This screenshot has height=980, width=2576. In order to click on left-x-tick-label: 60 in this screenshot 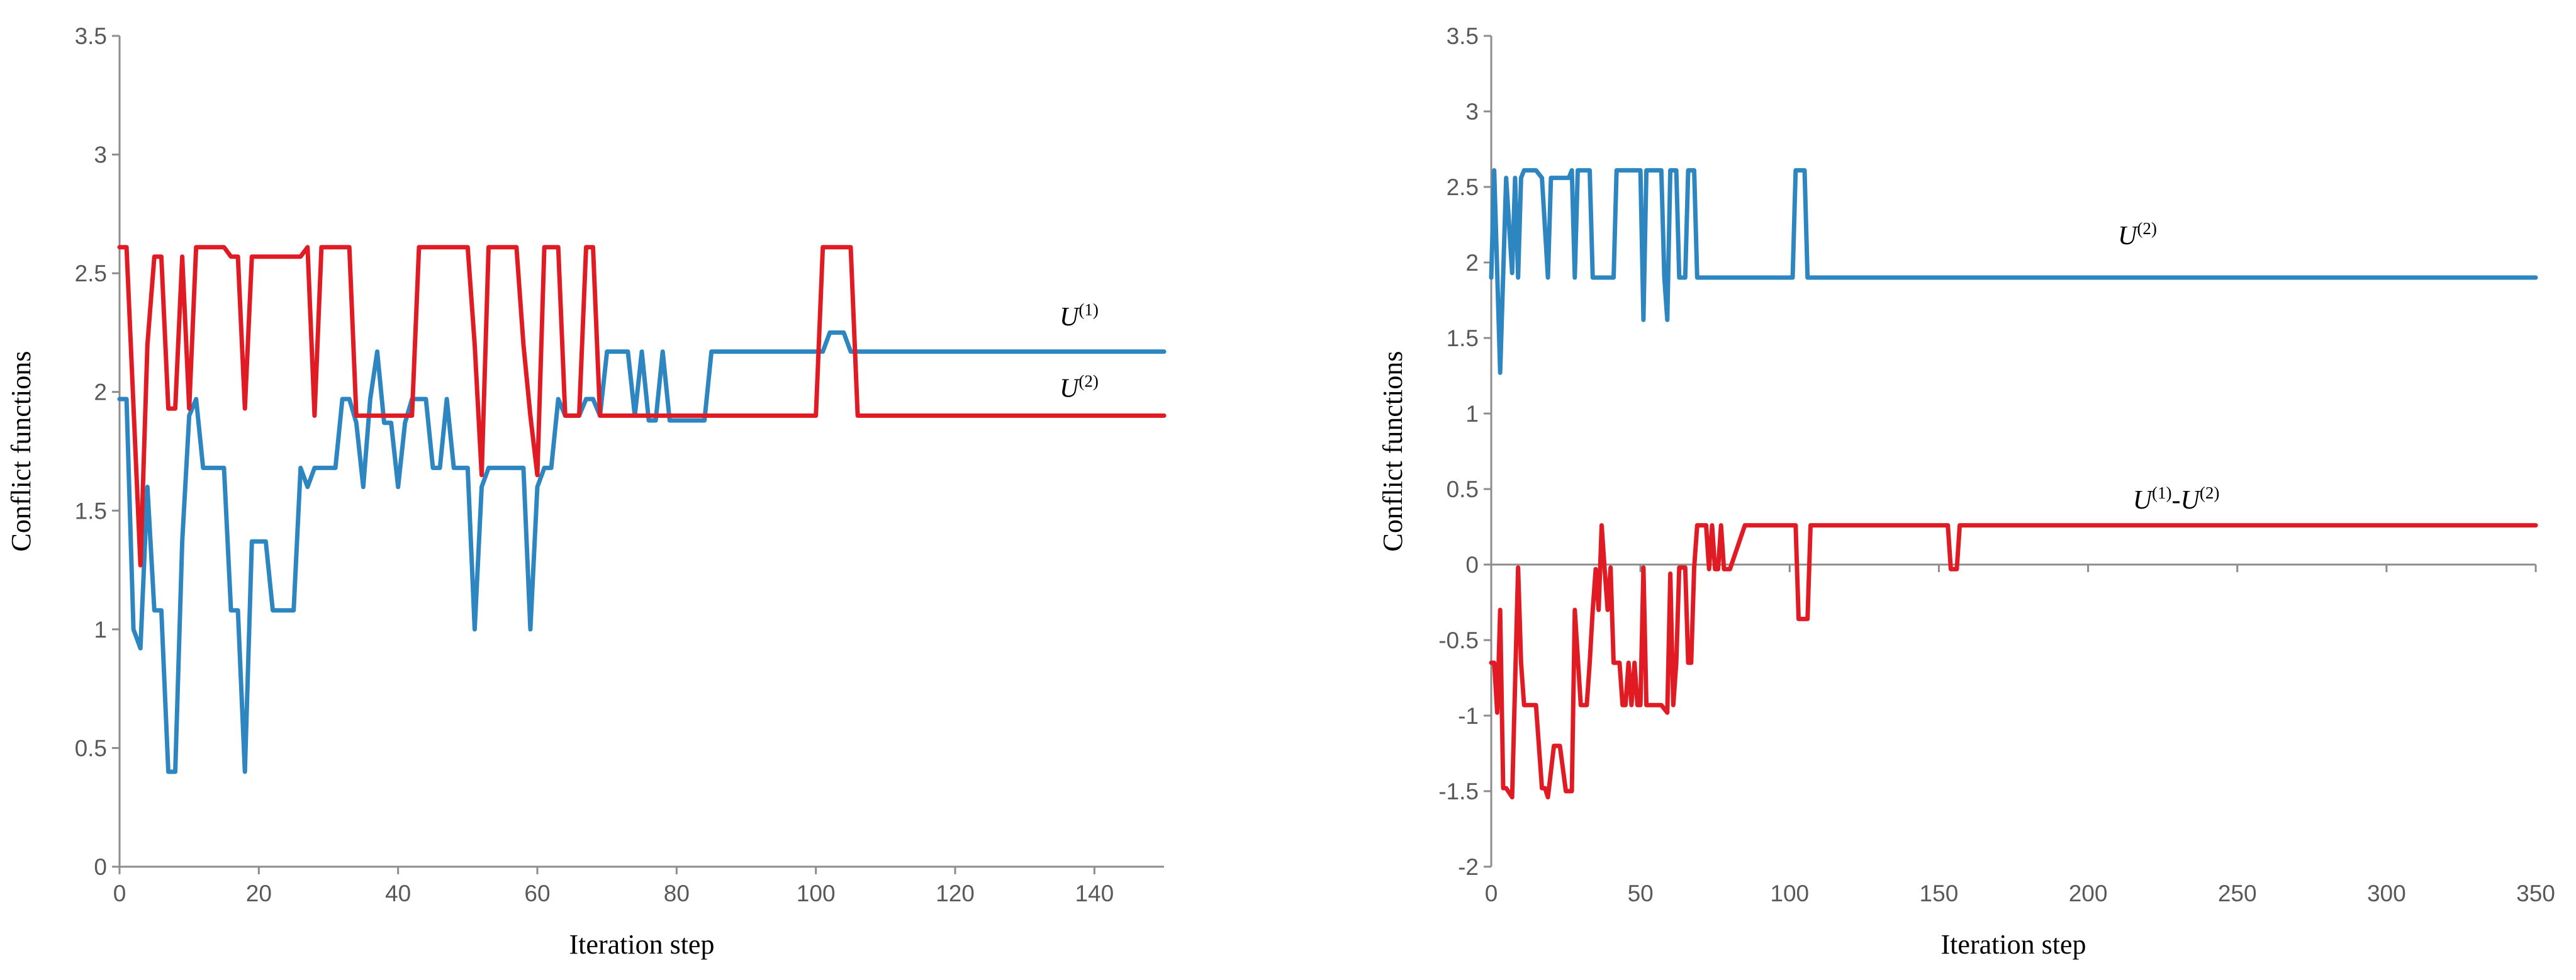, I will do `click(537, 894)`.